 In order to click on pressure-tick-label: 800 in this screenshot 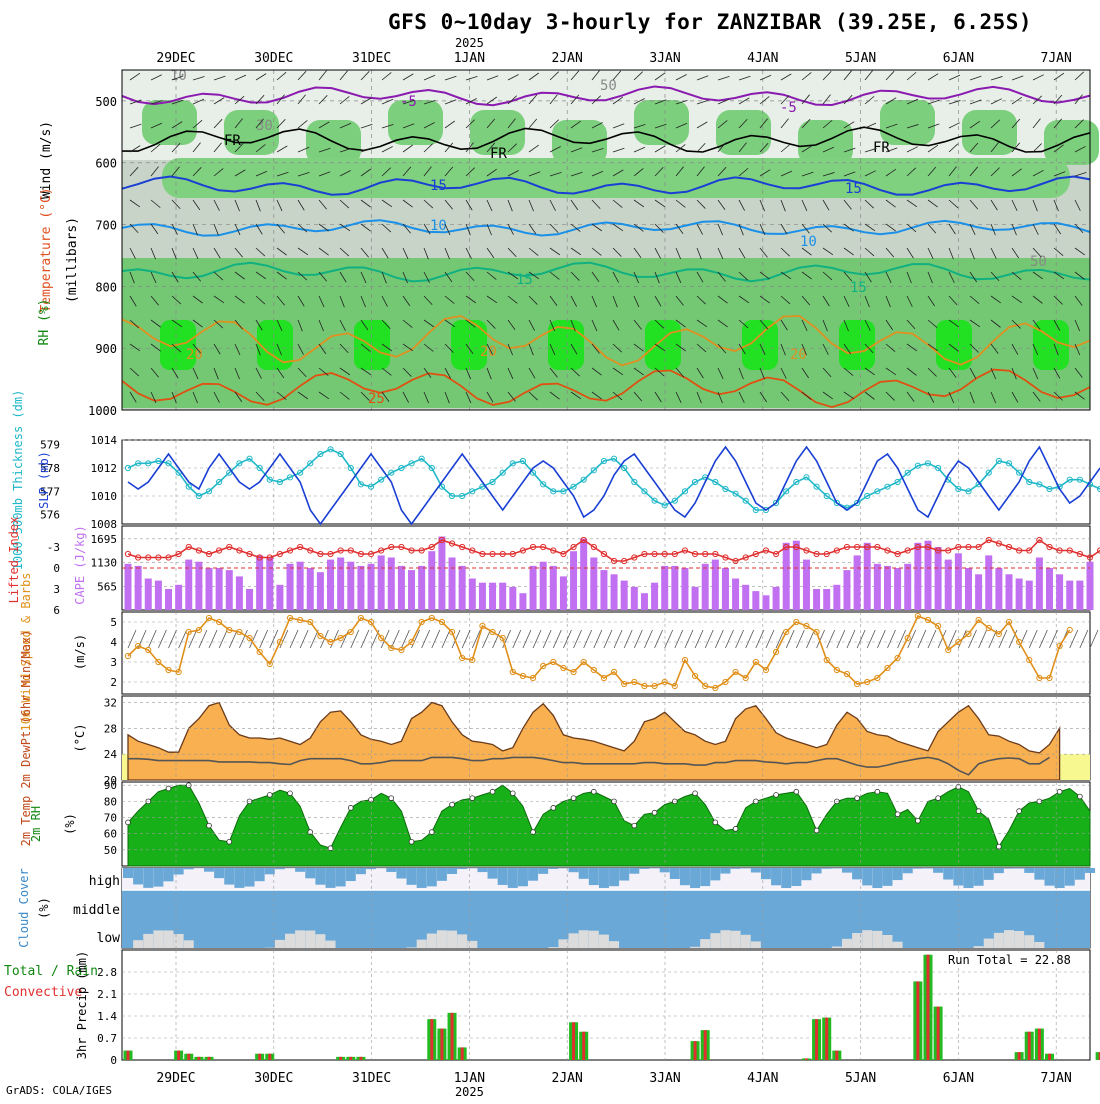, I will do `click(106, 287)`.